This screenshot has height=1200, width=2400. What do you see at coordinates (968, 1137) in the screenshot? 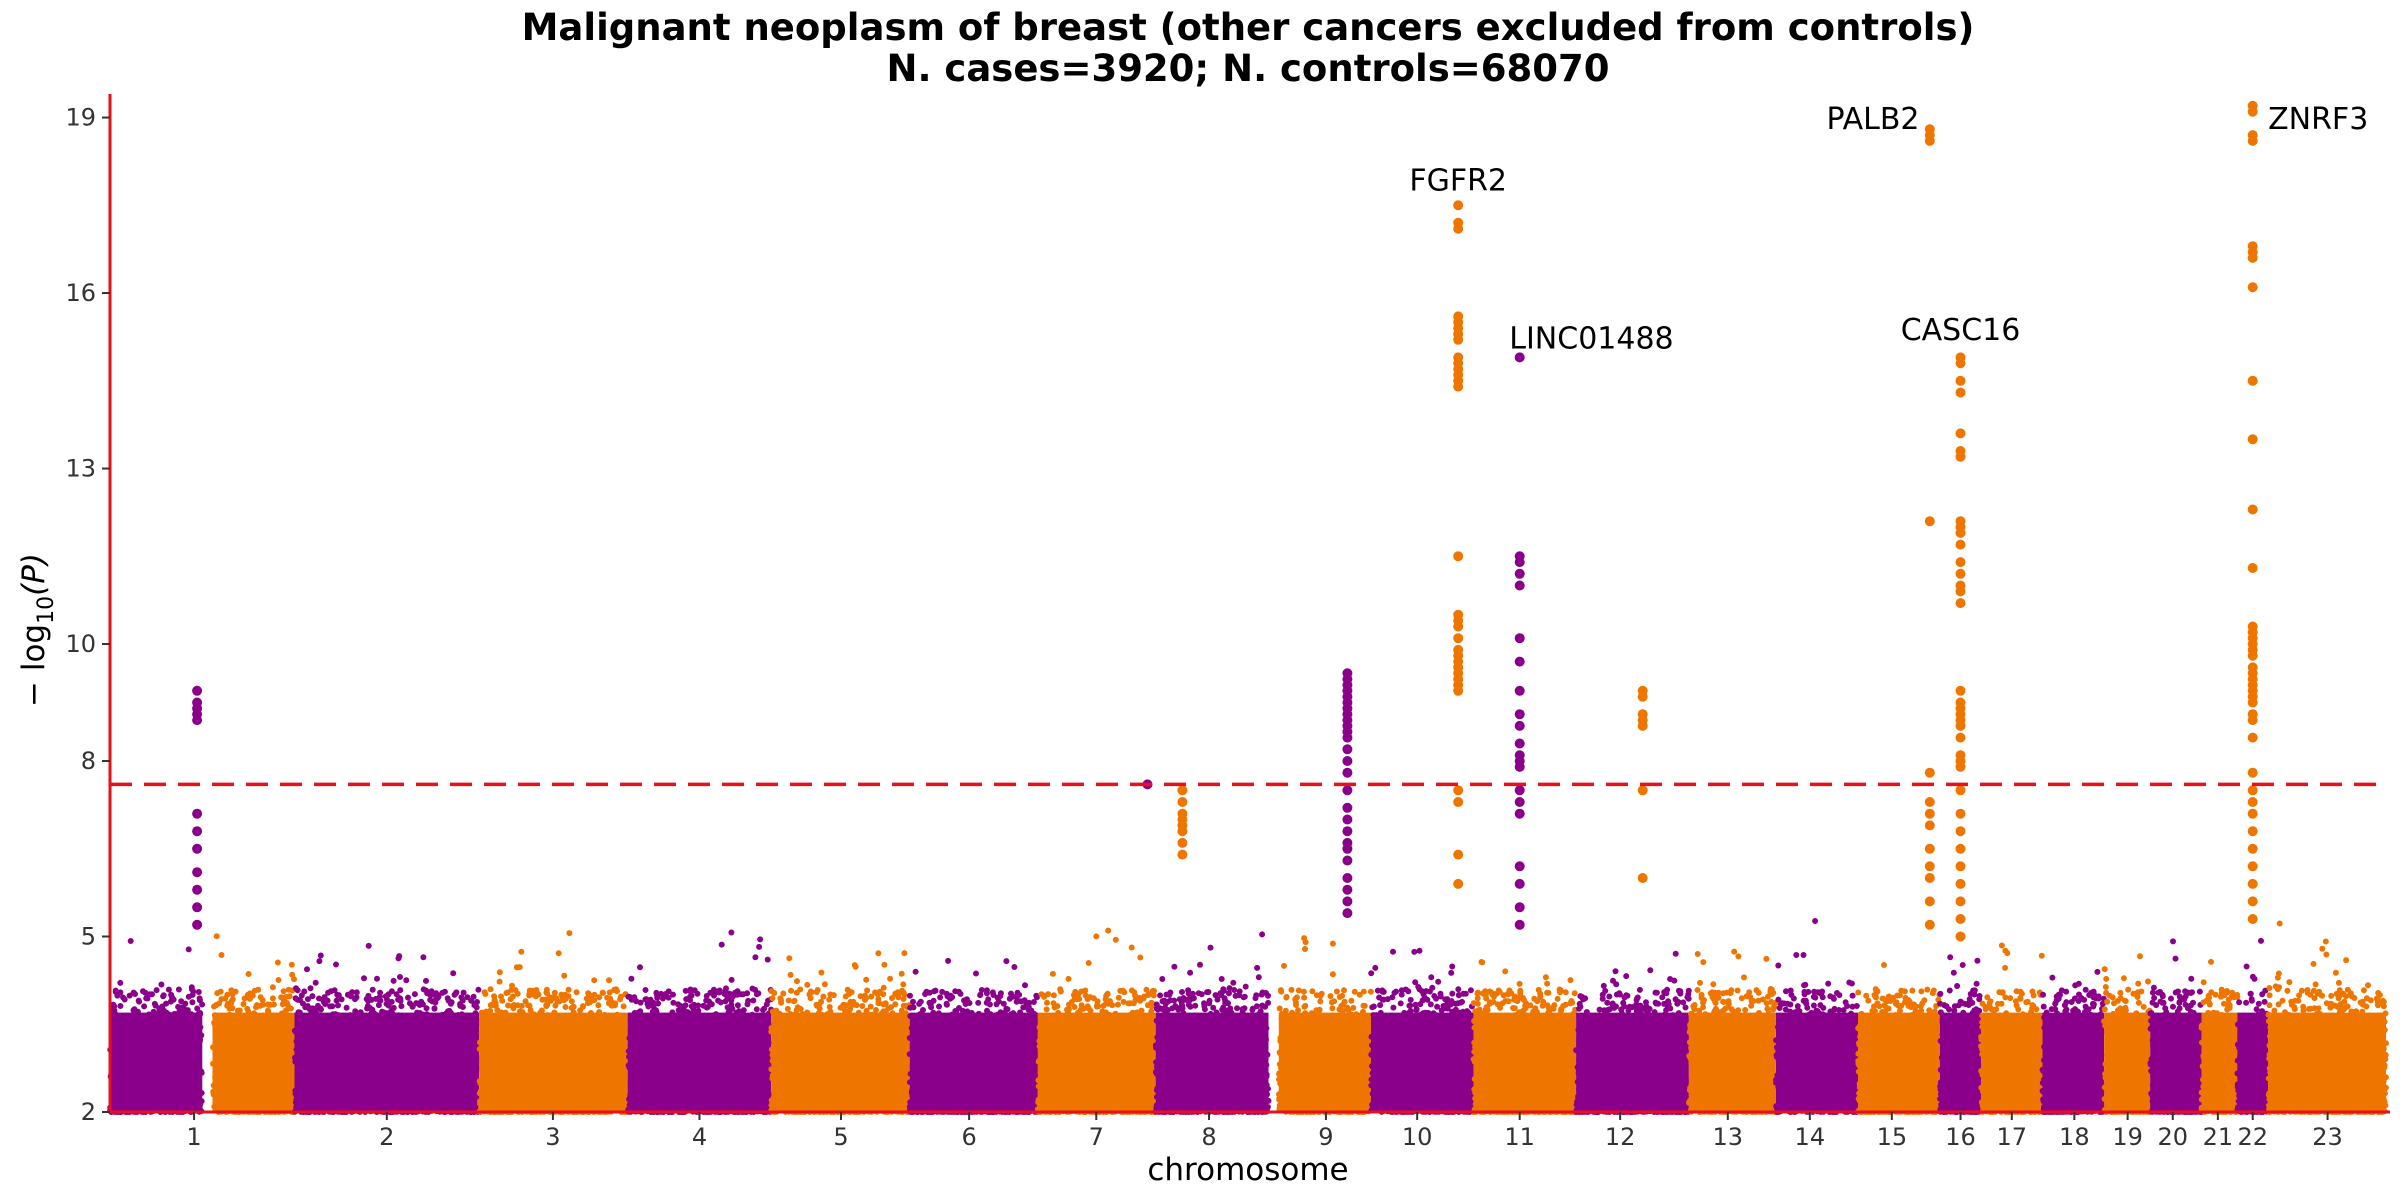
I see `x-tick-label: 6` at bounding box center [968, 1137].